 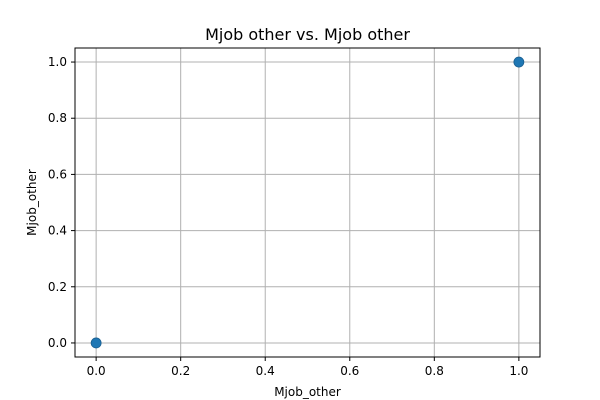 I want to click on y-tick-label: 0.0, so click(x=57, y=343).